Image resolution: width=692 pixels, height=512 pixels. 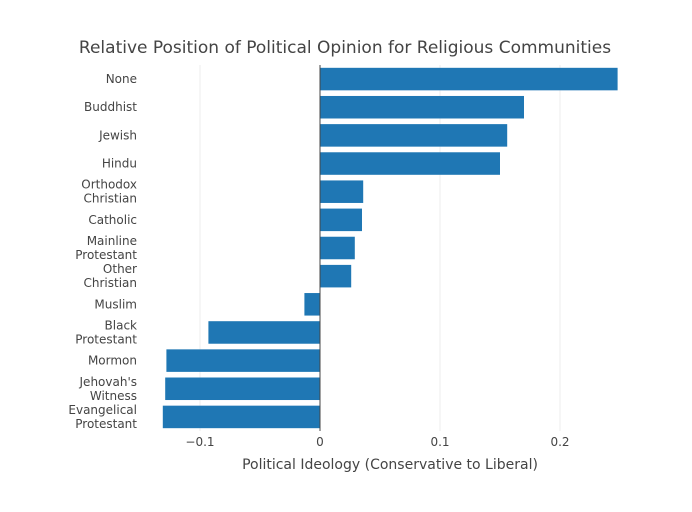 What do you see at coordinates (121, 79) in the screenshot?
I see `category-label: None` at bounding box center [121, 79].